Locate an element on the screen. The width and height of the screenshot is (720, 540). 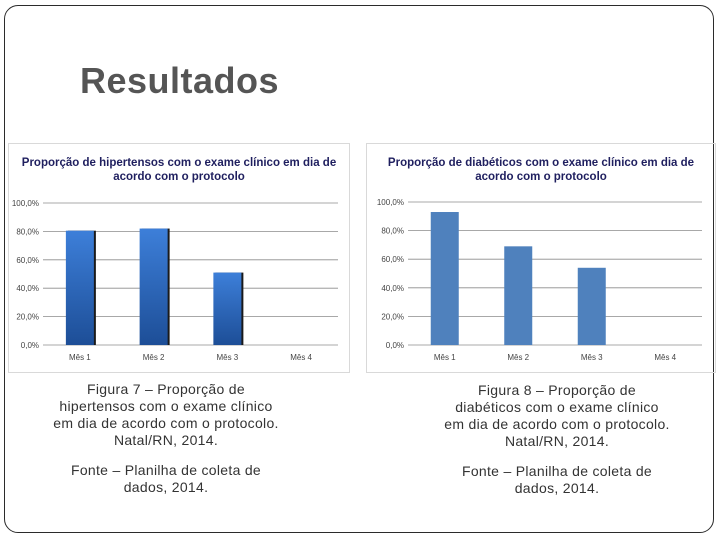
slide-title: Resultados is located at coordinates (180, 80).